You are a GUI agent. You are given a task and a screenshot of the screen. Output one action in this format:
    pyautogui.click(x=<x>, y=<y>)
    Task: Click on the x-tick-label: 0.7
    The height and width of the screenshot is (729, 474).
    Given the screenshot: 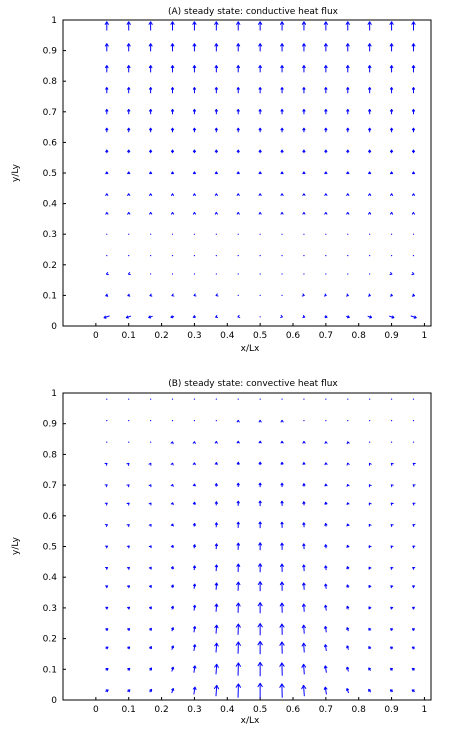 What is the action you would take?
    pyautogui.click(x=326, y=336)
    